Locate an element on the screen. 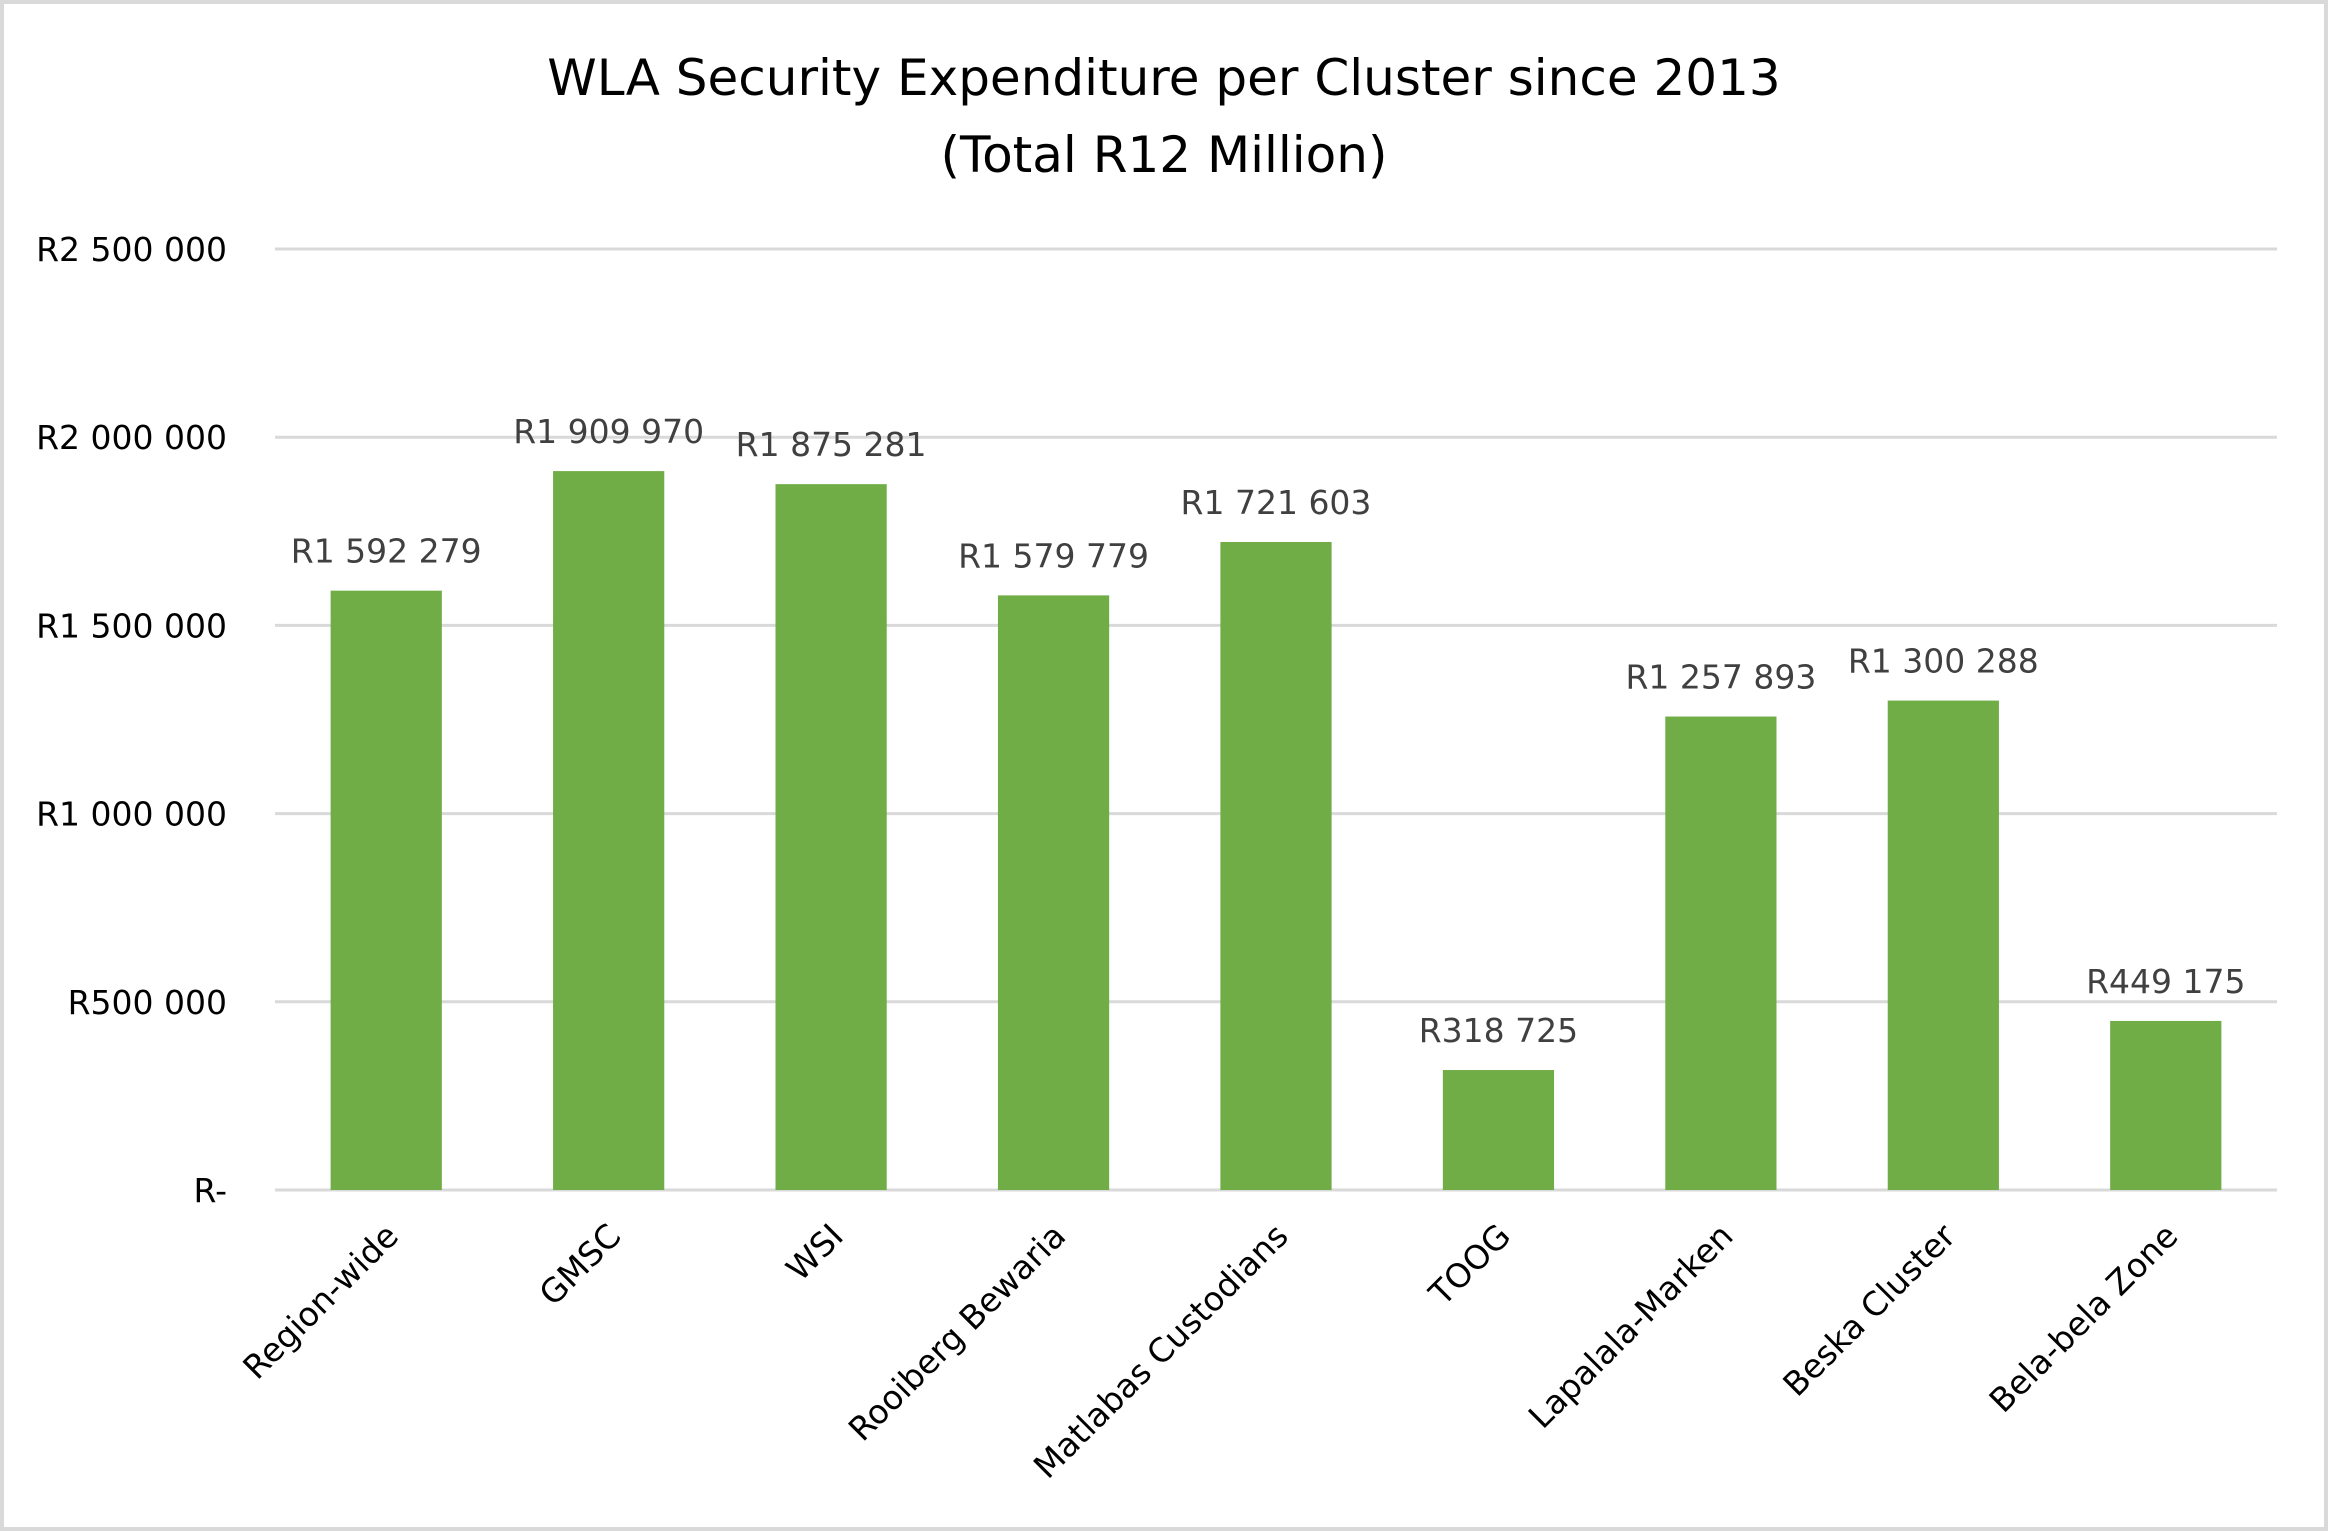  bar-rooiberg-bewaria is located at coordinates (1053, 892).